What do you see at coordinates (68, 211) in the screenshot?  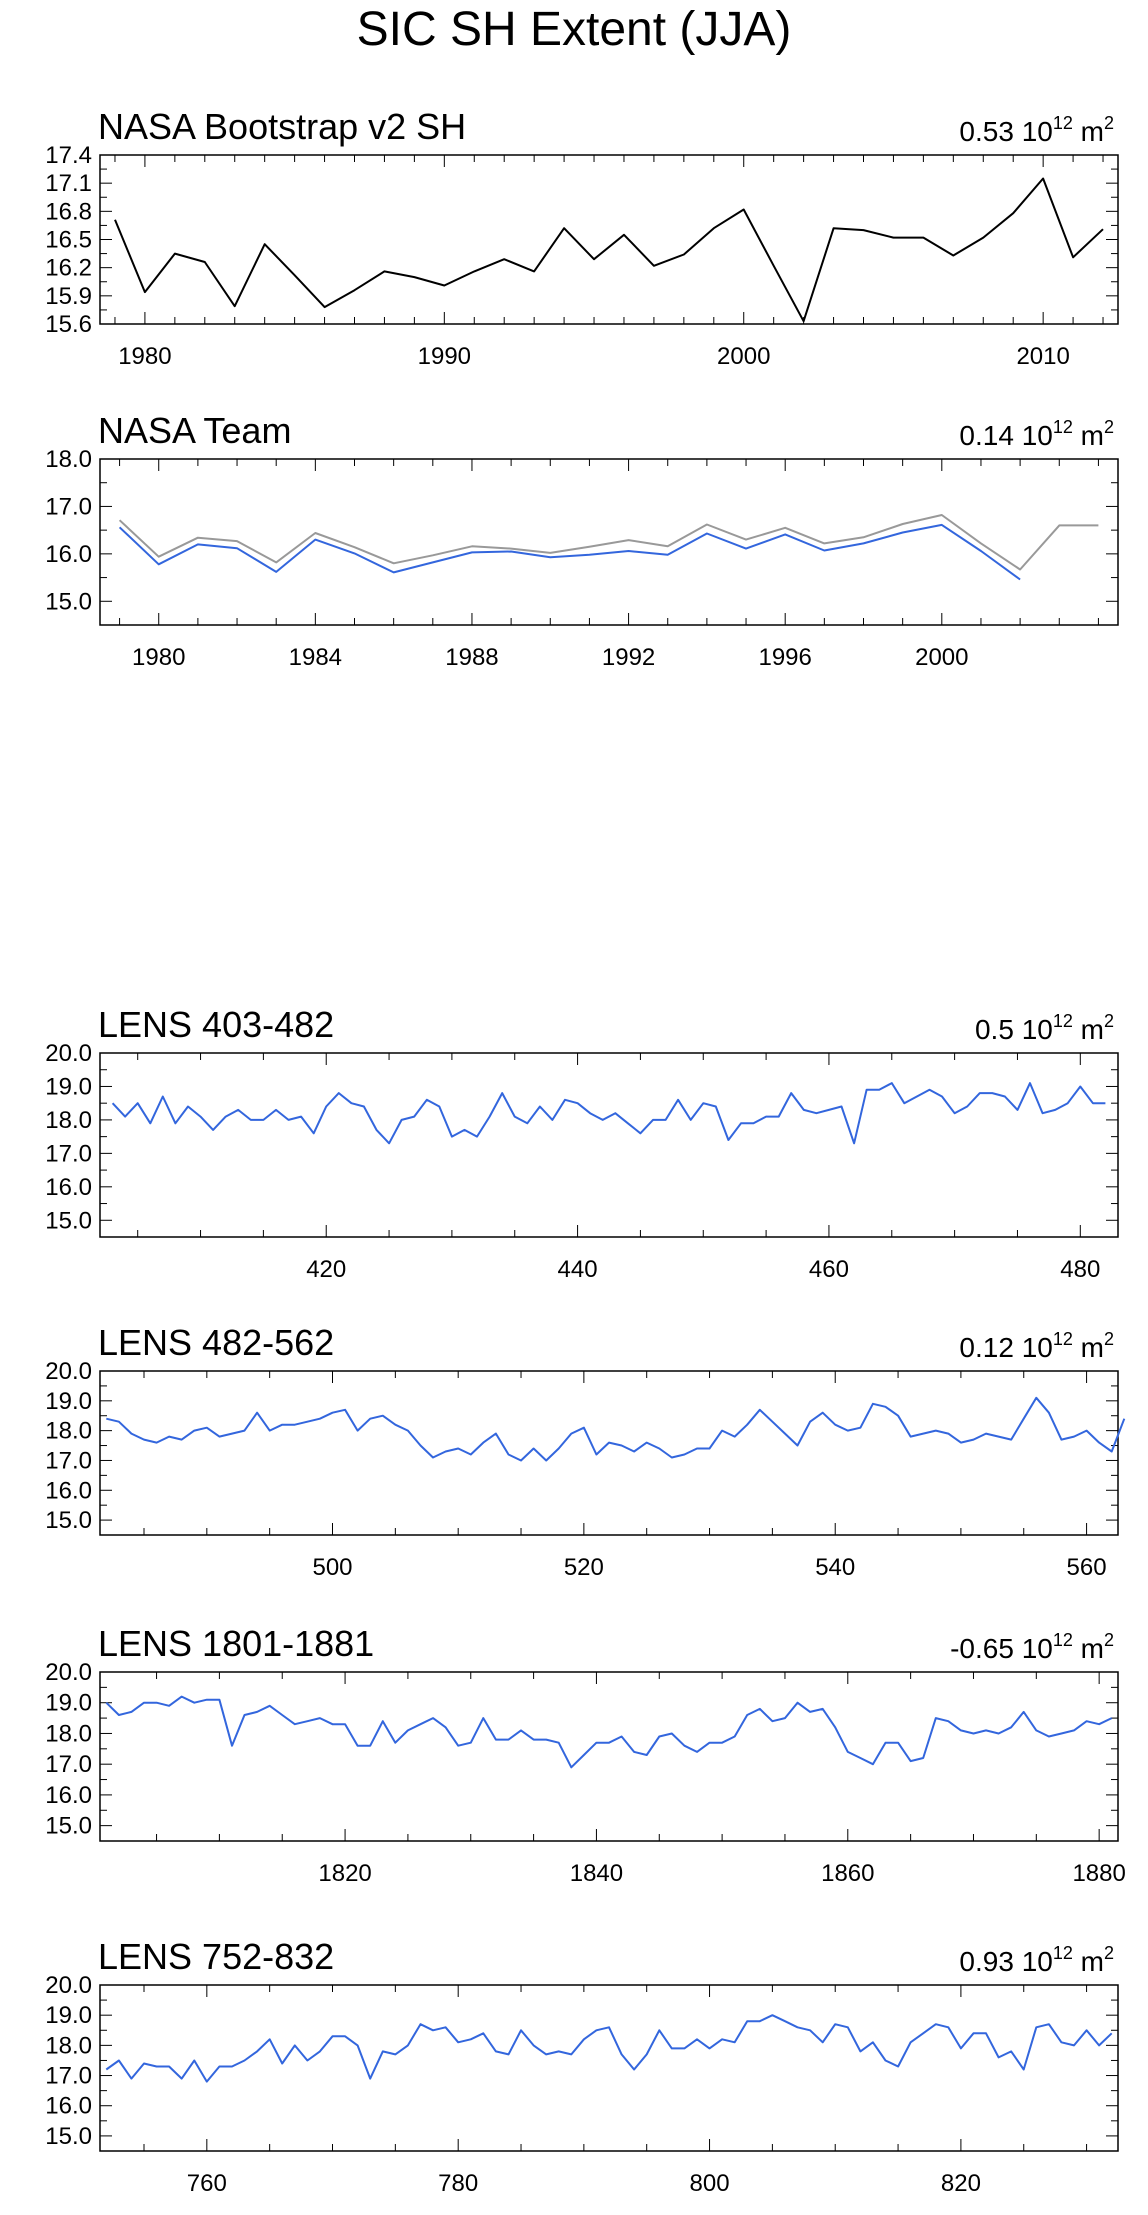 I see `y-tick-label: 16.8` at bounding box center [68, 211].